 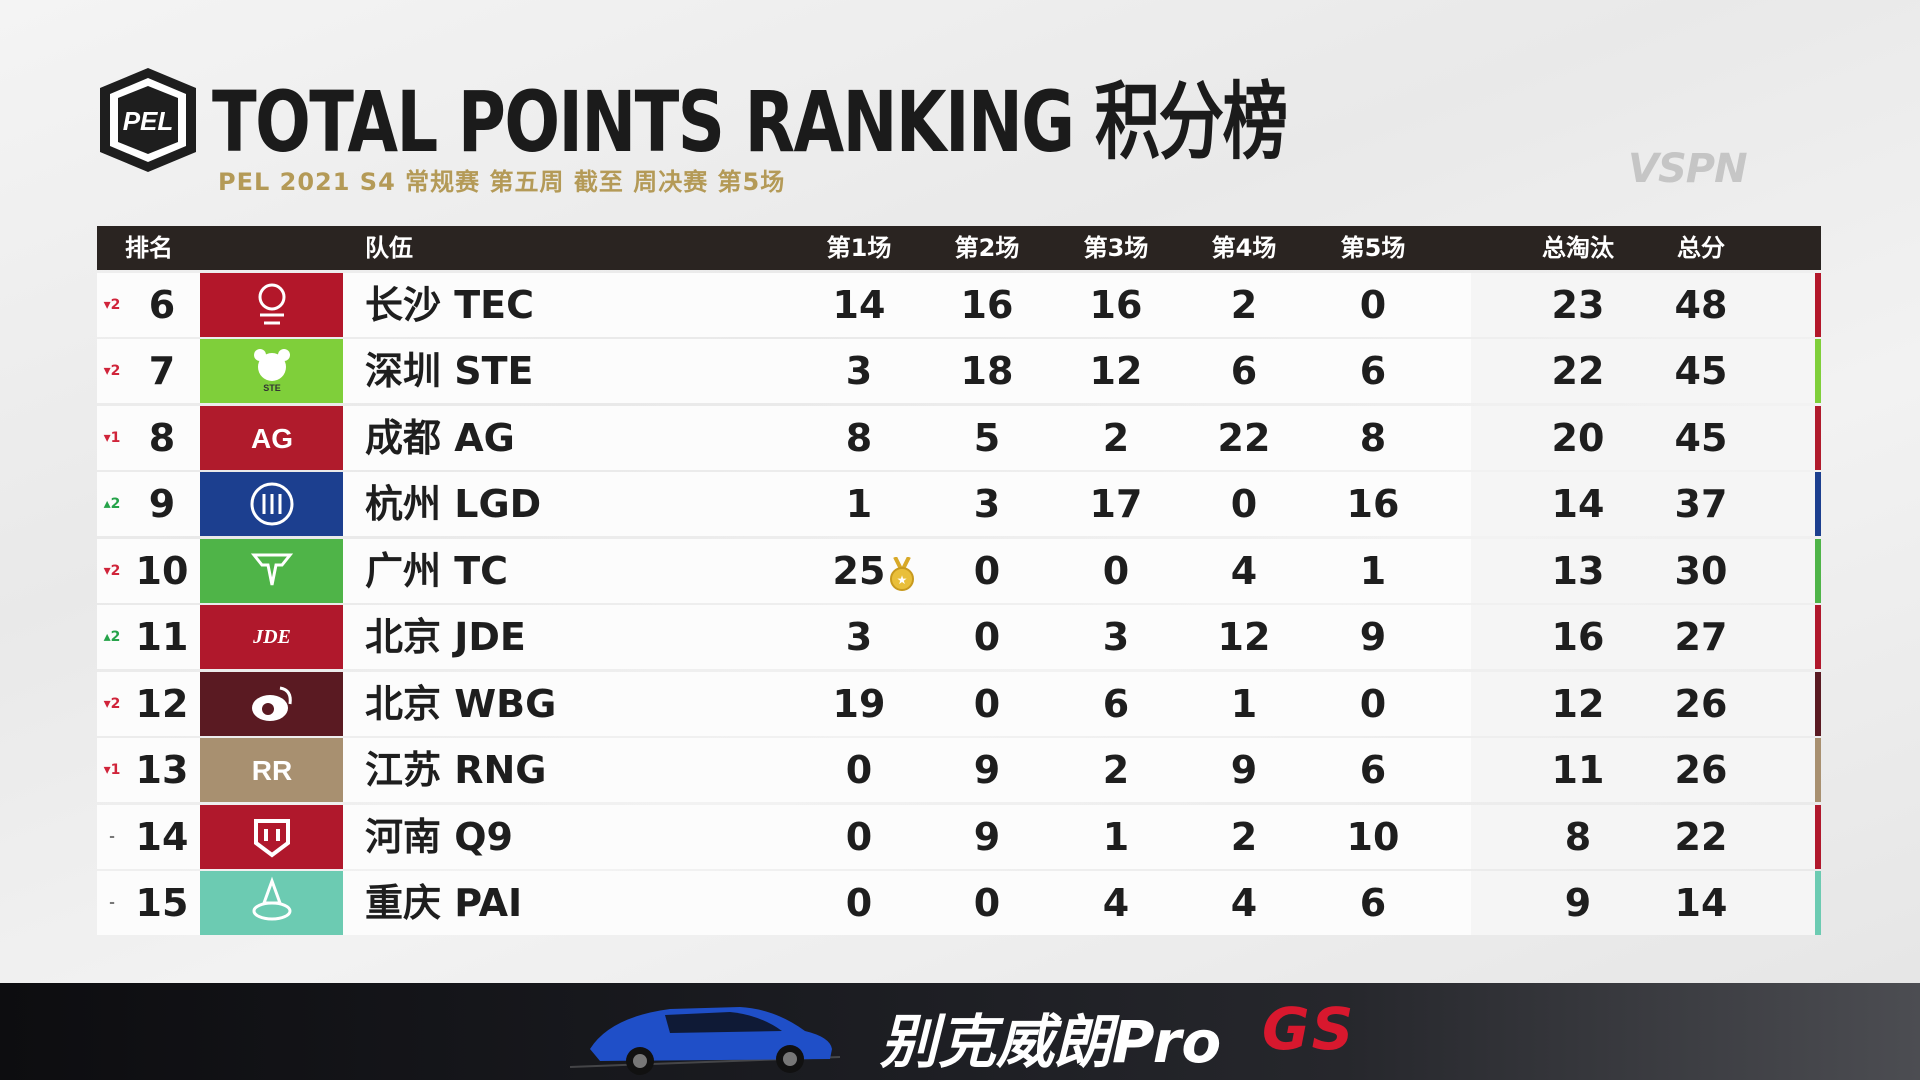 I want to click on rank-change: ▴2, so click(x=112, y=504).